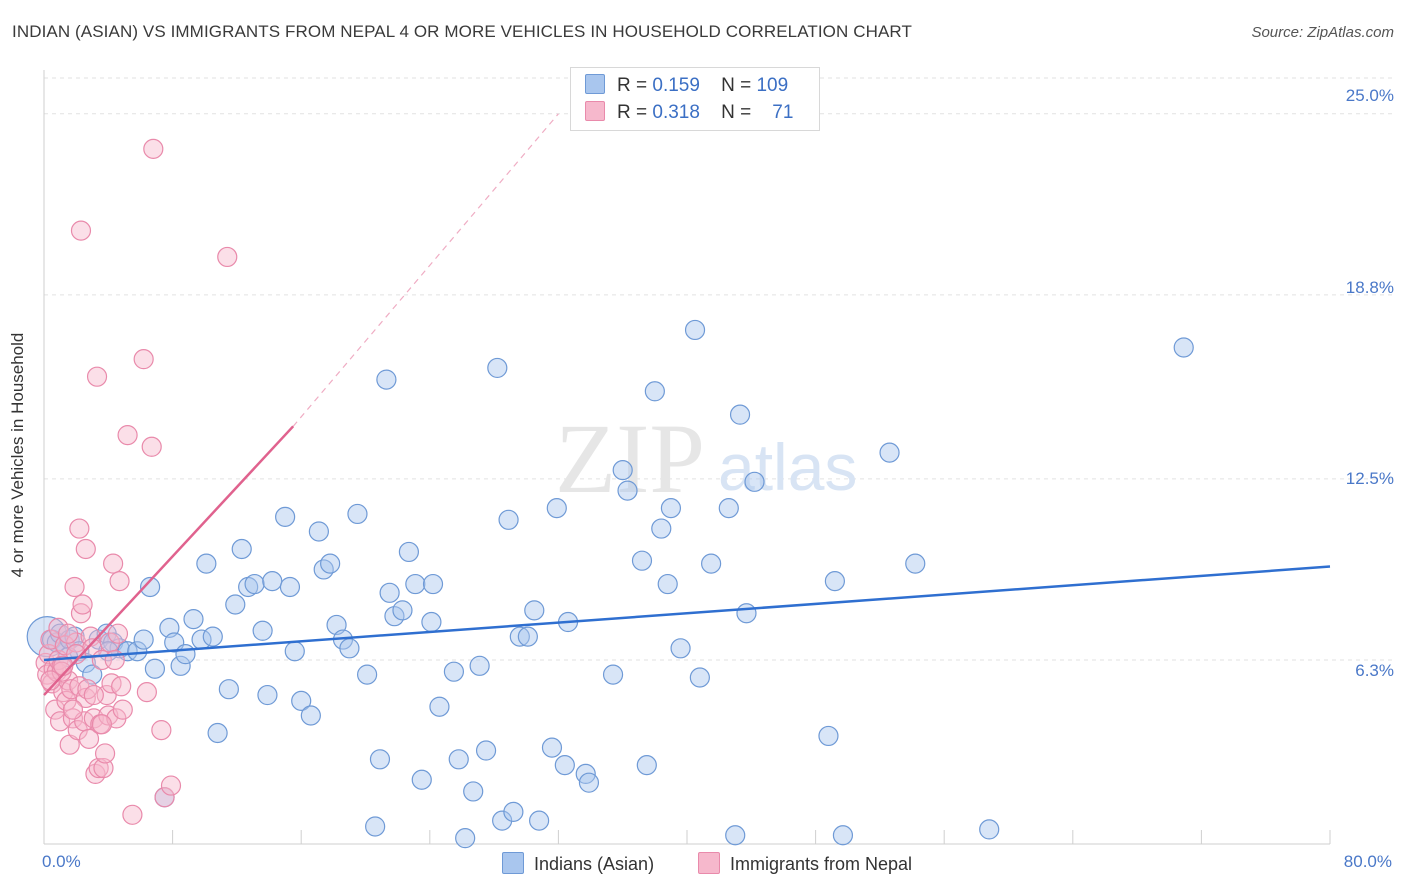 Image resolution: width=1406 pixels, height=892 pixels. I want to click on legend-r-label: R =, so click(632, 85).